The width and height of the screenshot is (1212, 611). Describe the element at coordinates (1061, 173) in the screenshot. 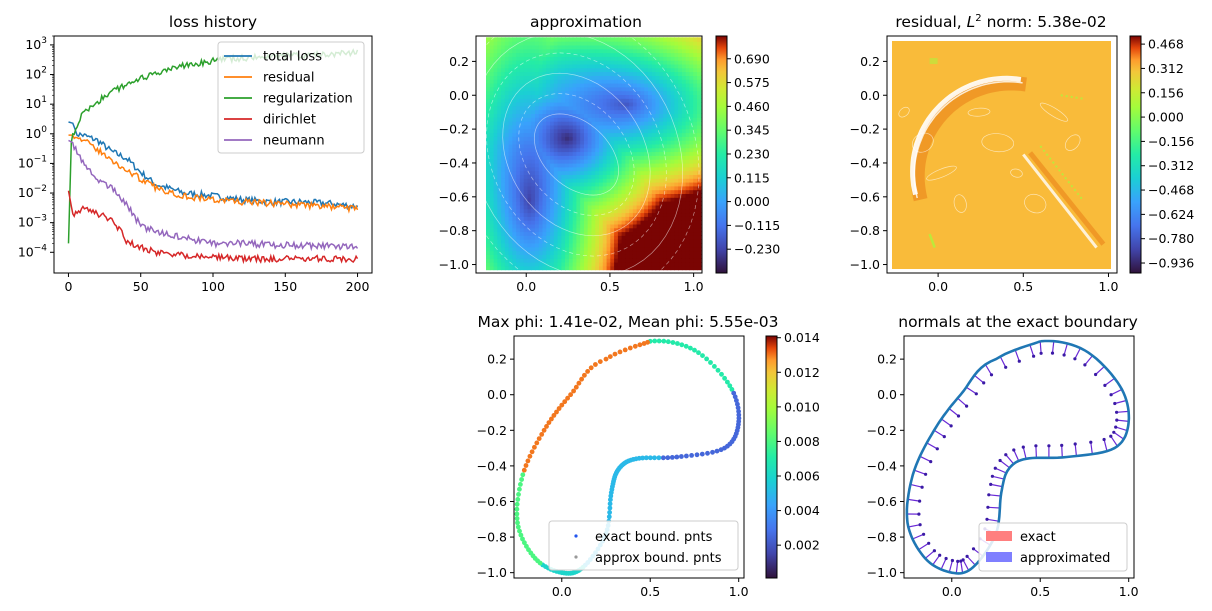

I see `residual-green-streak` at that location.